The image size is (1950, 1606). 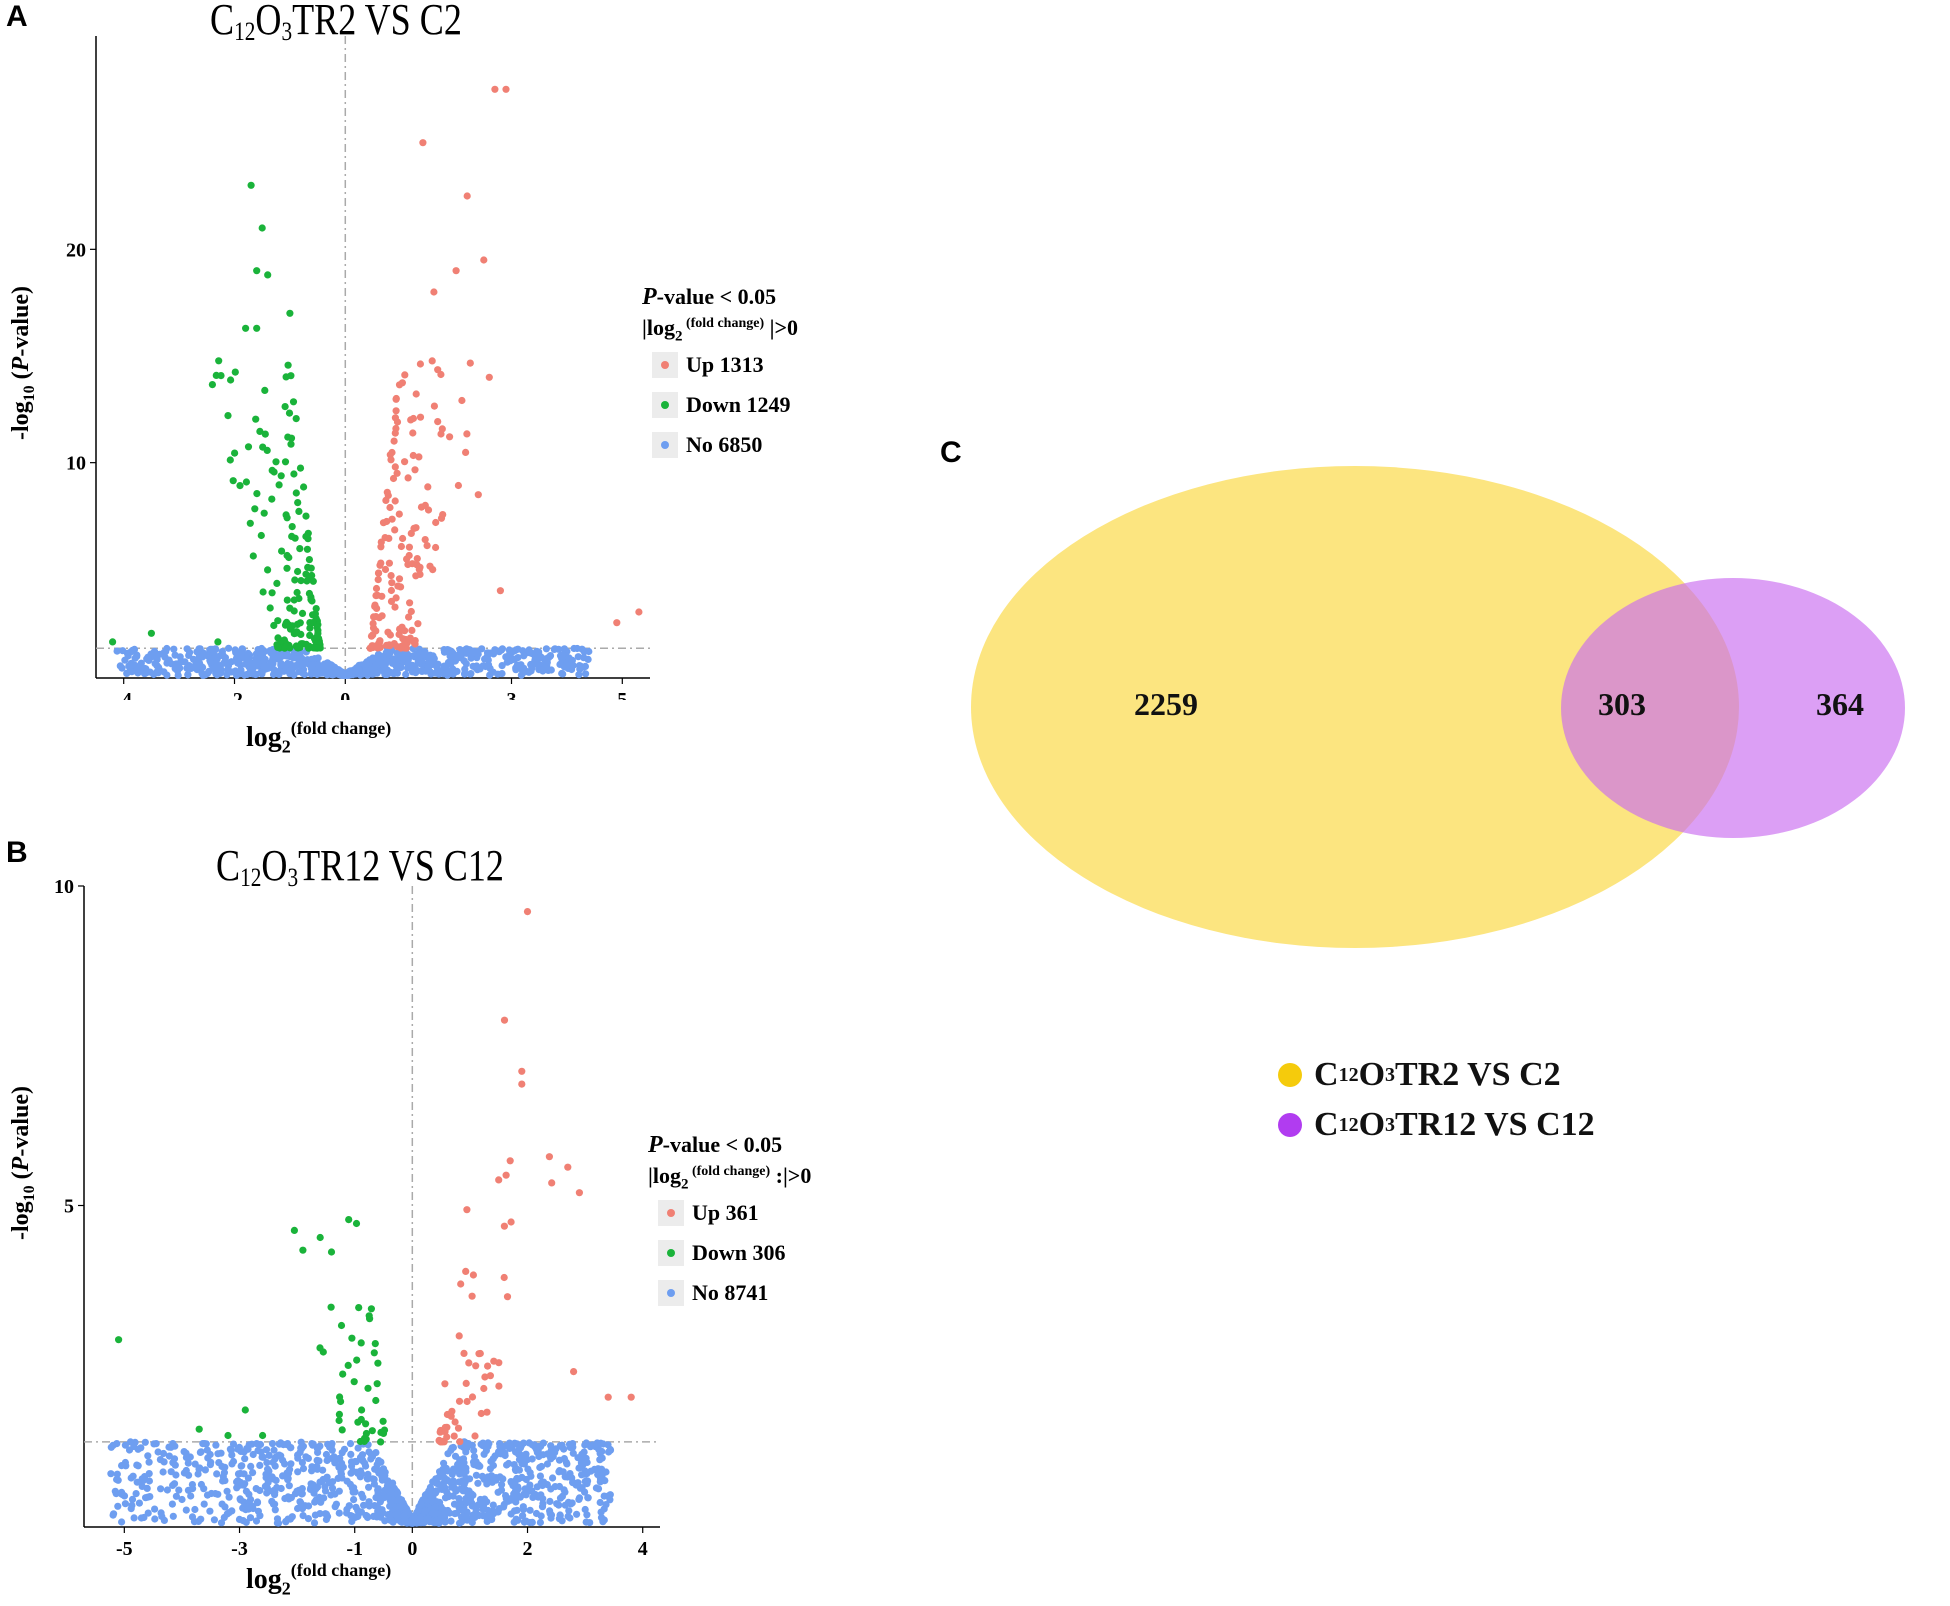 What do you see at coordinates (643, 1549) in the screenshot?
I see `x-tick-label: 4` at bounding box center [643, 1549].